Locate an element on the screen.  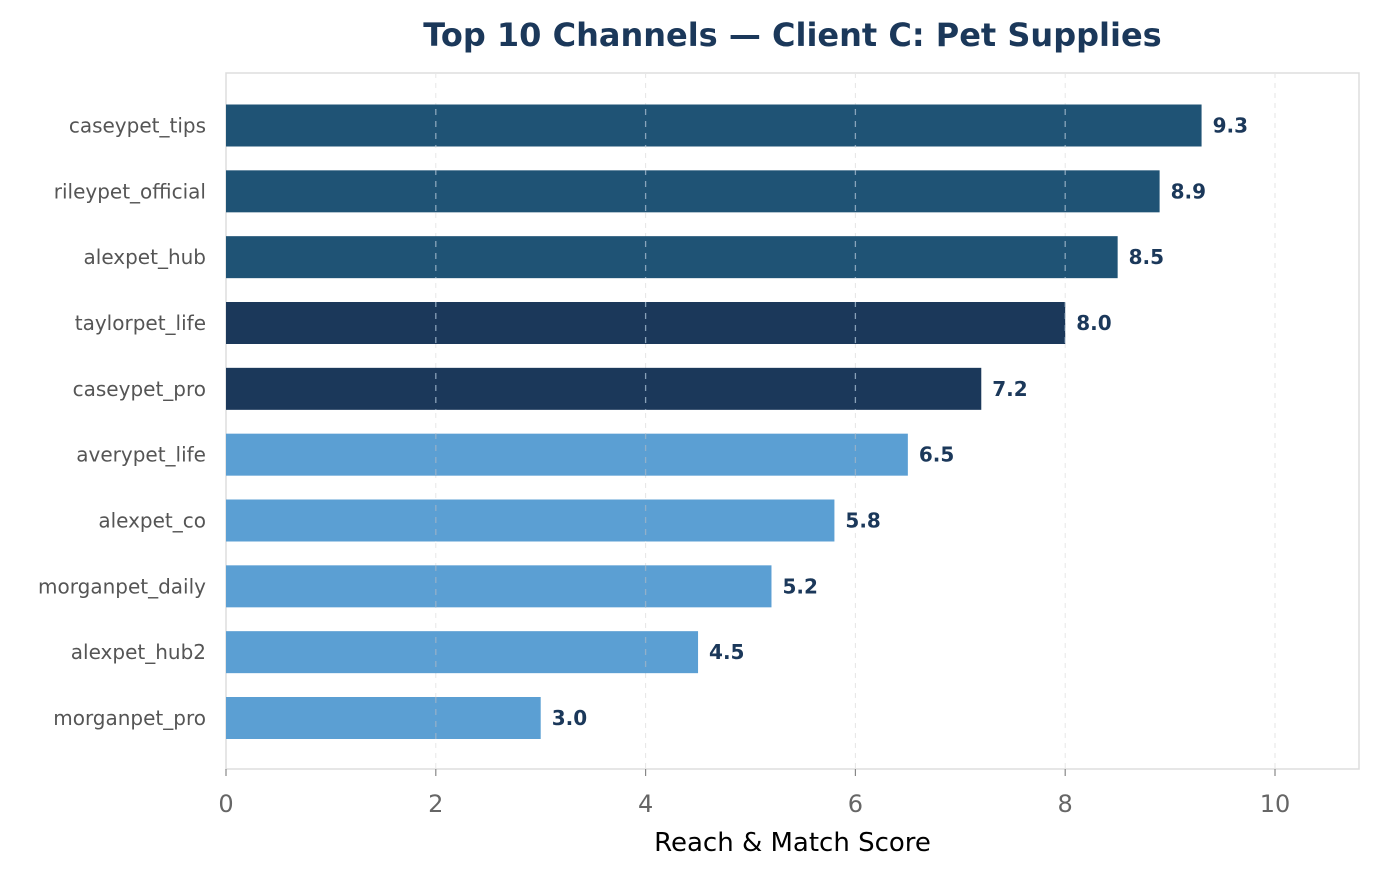
y-axis-label: morganpet_pro is located at coordinates (129, 718).